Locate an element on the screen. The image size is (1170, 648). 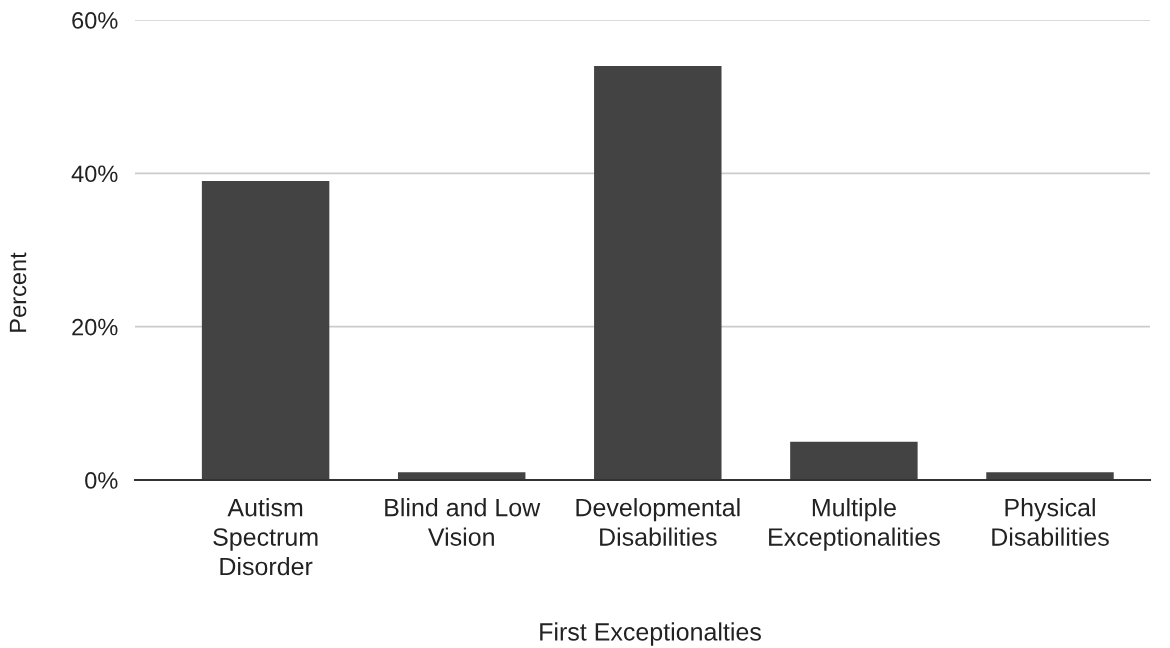
y-axis-title: Percent is located at coordinates (18, 292).